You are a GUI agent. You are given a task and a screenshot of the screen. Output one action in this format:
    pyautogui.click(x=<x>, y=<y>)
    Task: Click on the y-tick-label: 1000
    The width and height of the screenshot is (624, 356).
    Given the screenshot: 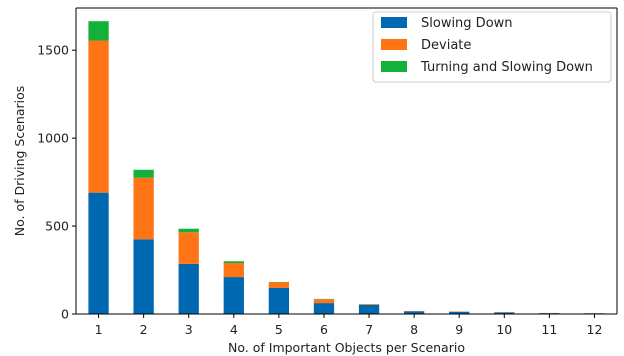 What is the action you would take?
    pyautogui.click(x=53, y=138)
    